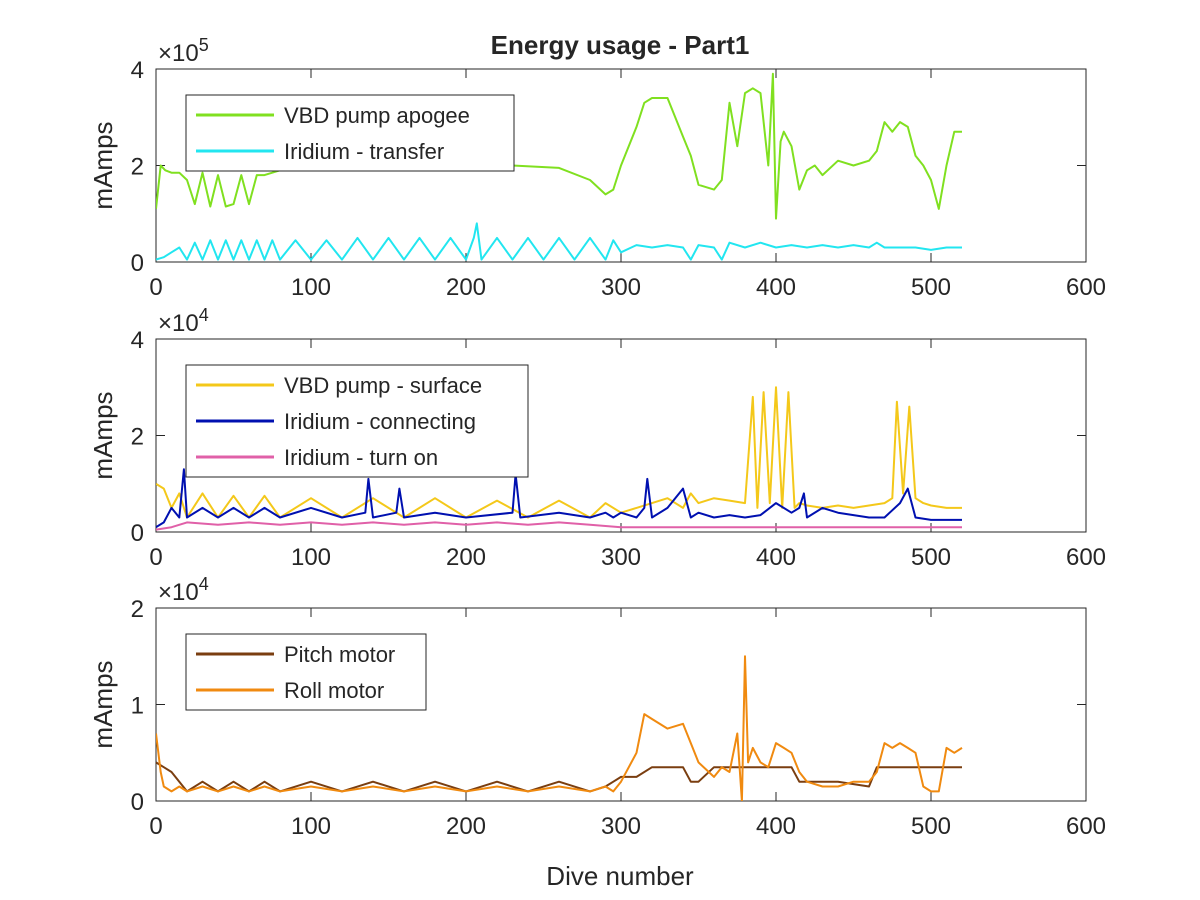  What do you see at coordinates (620, 876) in the screenshot?
I see `x-axis-label: Dive number` at bounding box center [620, 876].